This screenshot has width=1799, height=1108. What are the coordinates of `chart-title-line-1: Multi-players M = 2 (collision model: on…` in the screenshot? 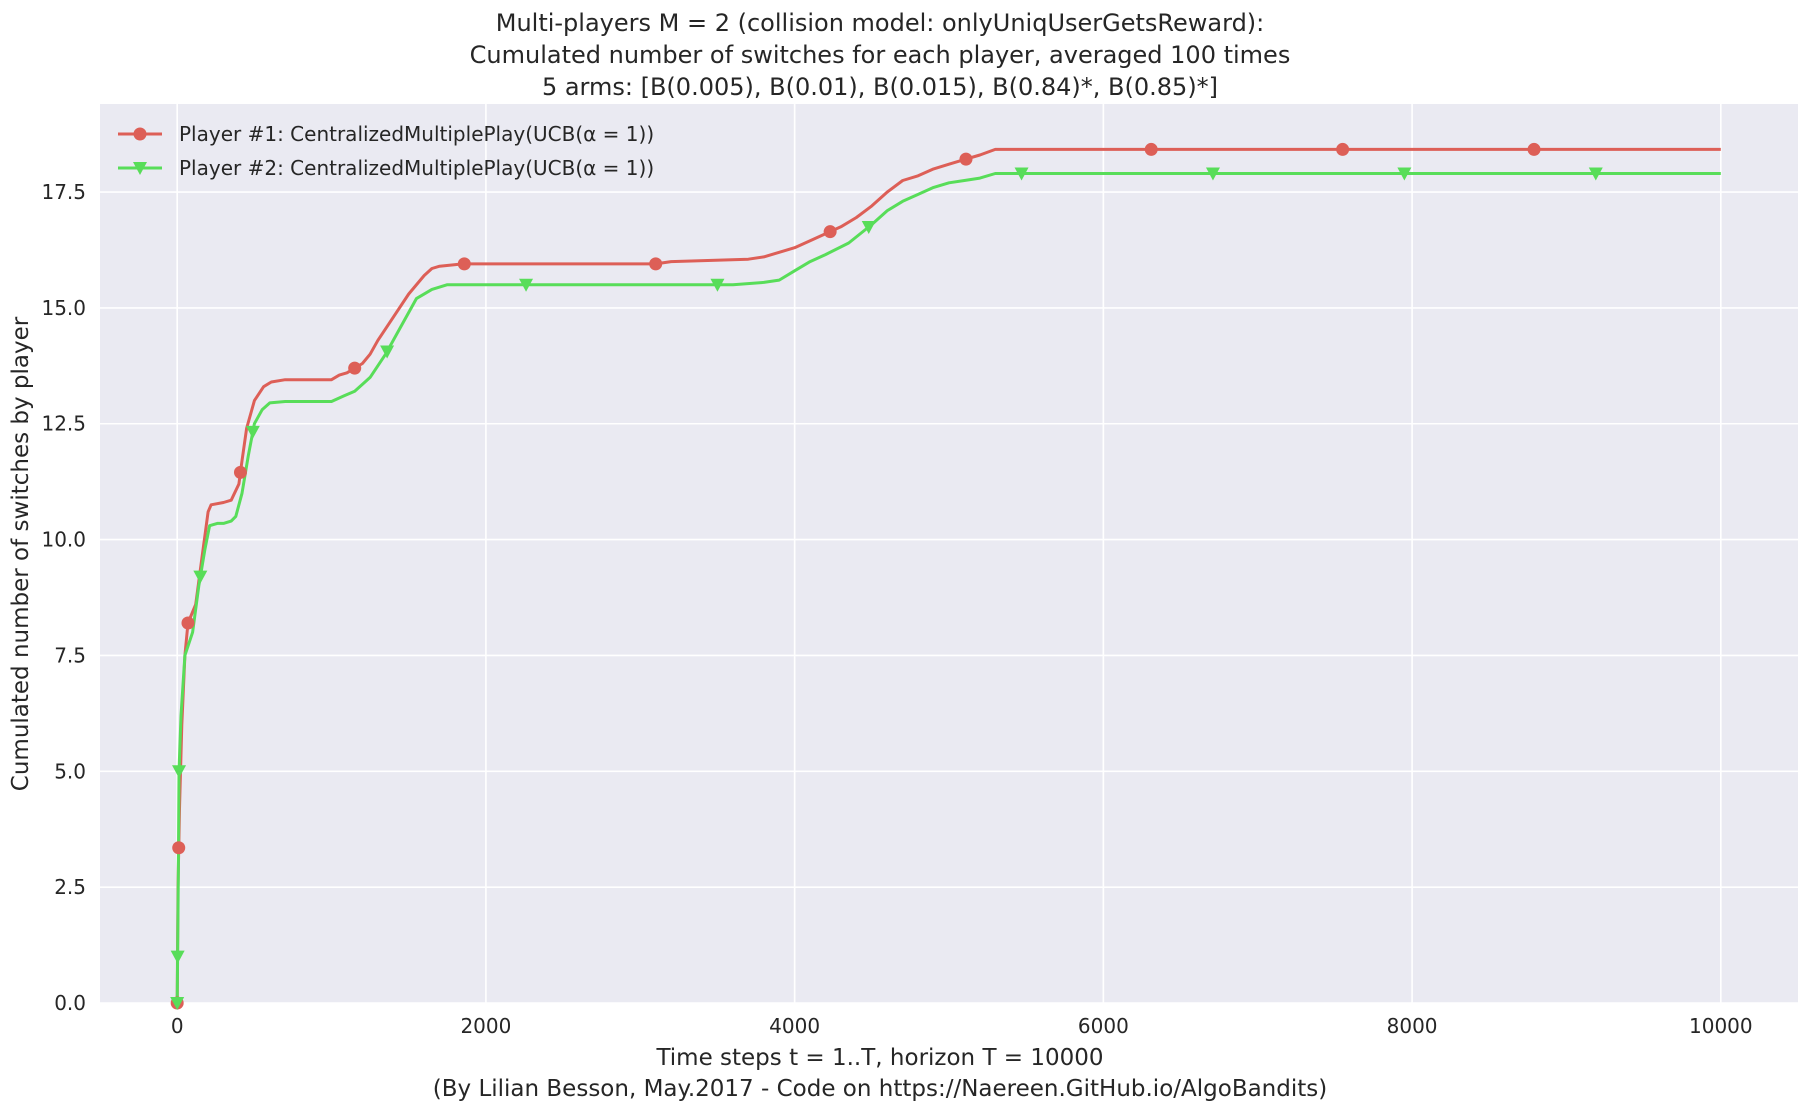 It's located at (880, 23).